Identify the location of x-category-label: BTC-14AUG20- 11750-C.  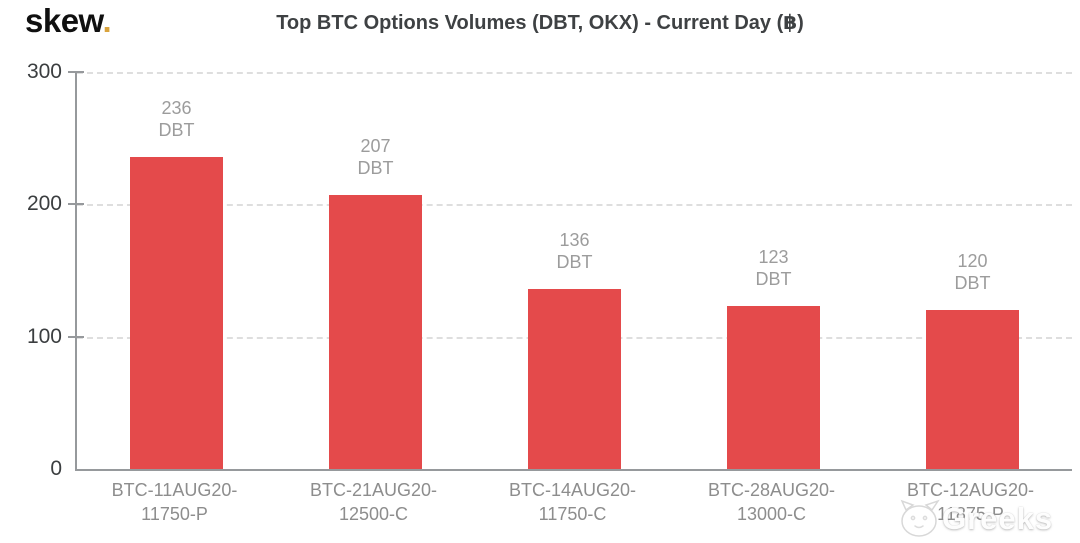
(572, 508).